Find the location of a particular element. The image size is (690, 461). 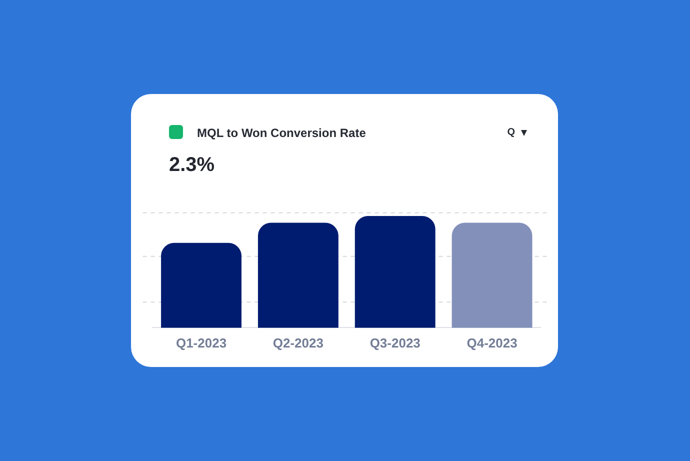

chart-subtitle: 2.3% is located at coordinates (192, 165).